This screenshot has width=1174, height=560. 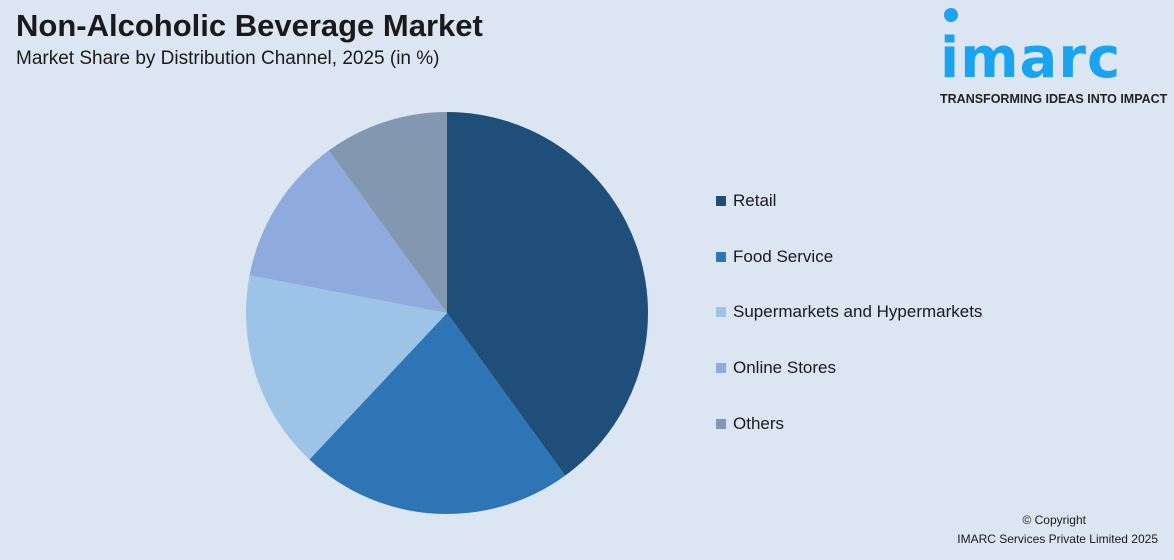 I want to click on legend-label: Food Service, so click(x=783, y=256).